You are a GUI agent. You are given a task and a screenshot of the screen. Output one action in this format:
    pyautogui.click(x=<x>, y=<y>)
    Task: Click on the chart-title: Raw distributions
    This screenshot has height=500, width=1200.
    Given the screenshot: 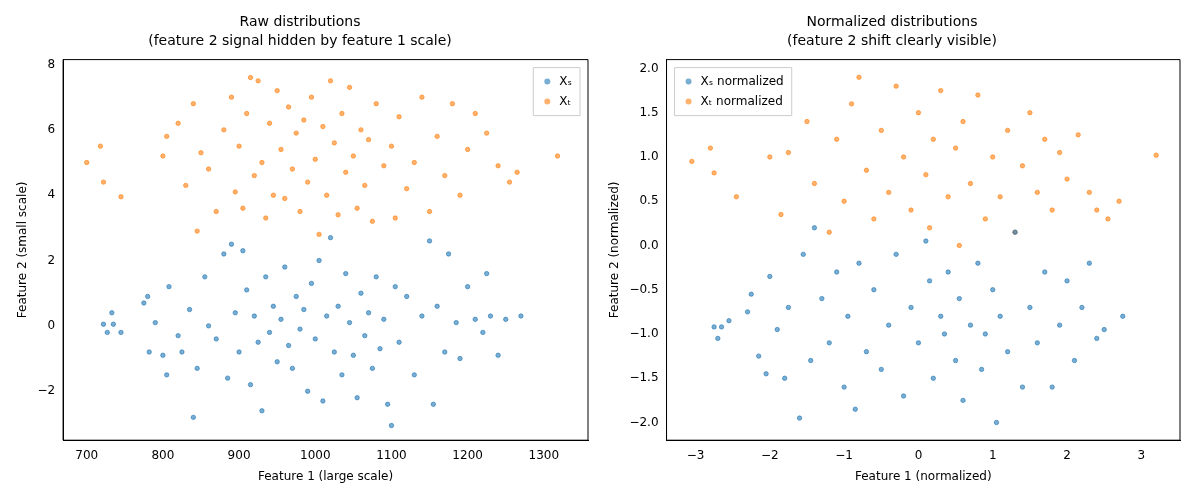 What is the action you would take?
    pyautogui.click(x=300, y=21)
    